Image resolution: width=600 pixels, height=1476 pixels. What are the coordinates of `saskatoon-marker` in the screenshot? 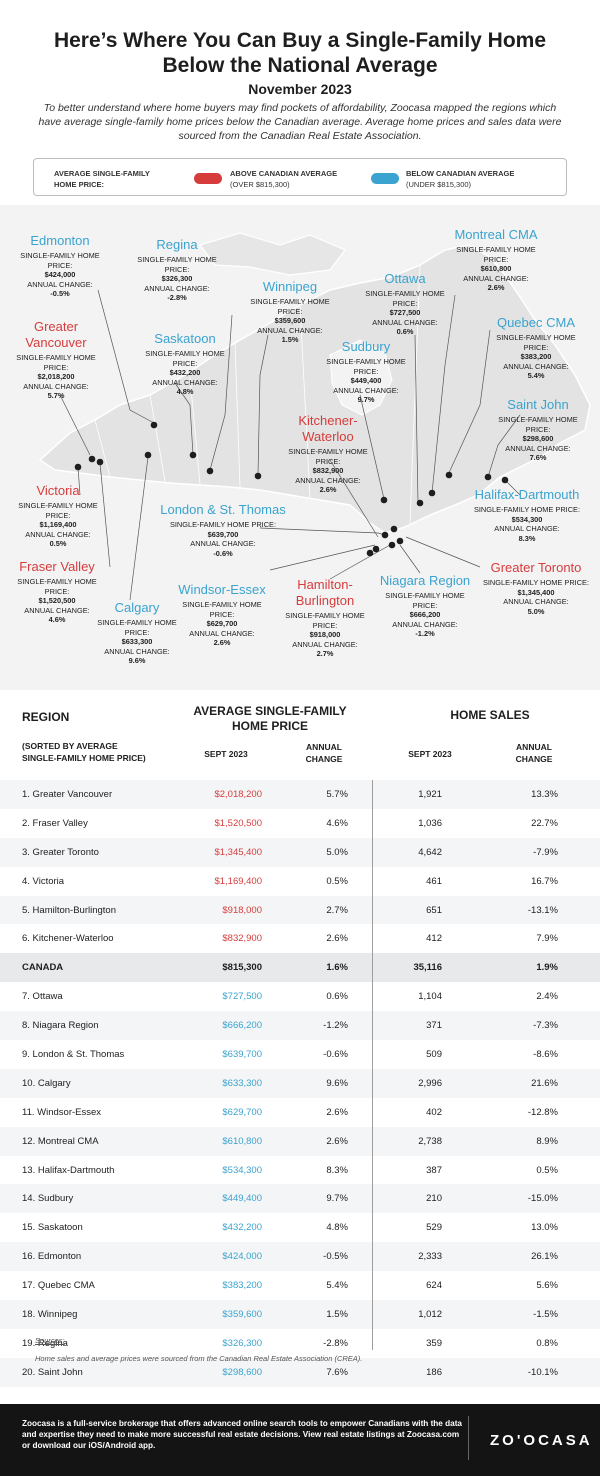 It's located at (193, 455).